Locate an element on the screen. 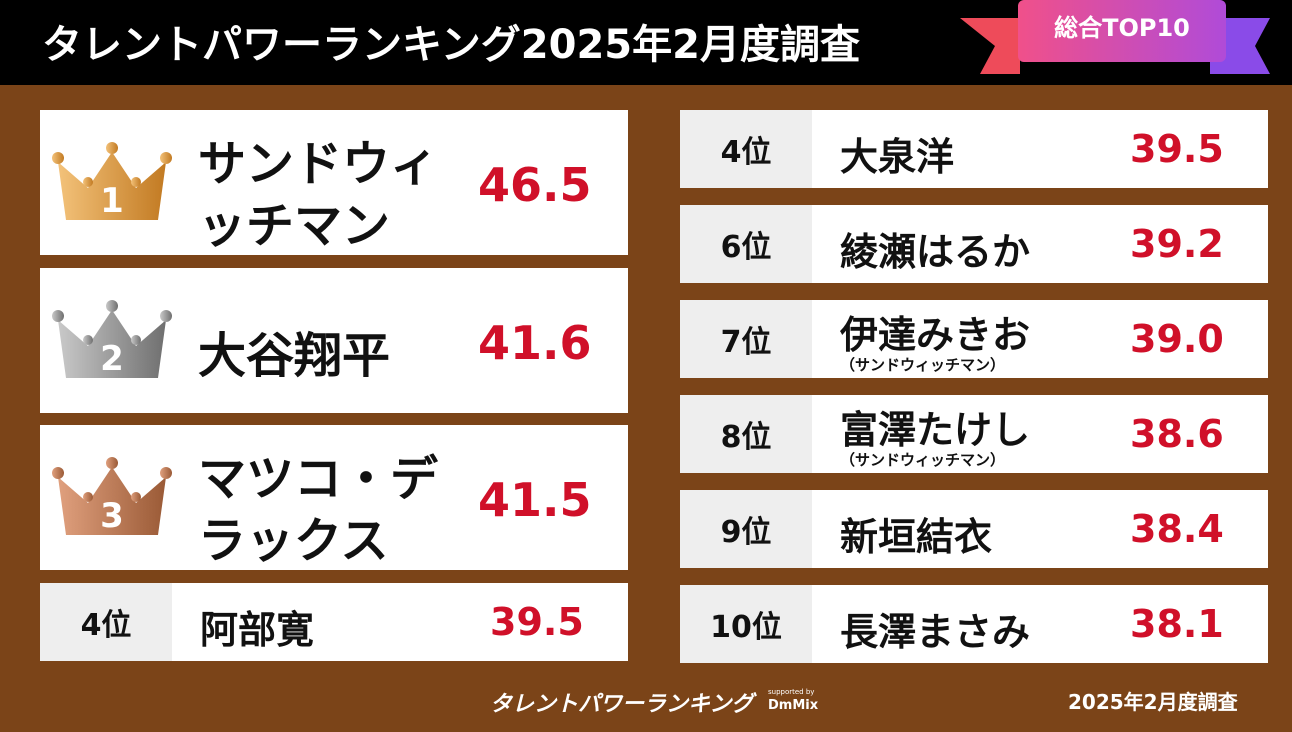 The width and height of the screenshot is (1292, 732). rank: 9位 is located at coordinates (746, 529).